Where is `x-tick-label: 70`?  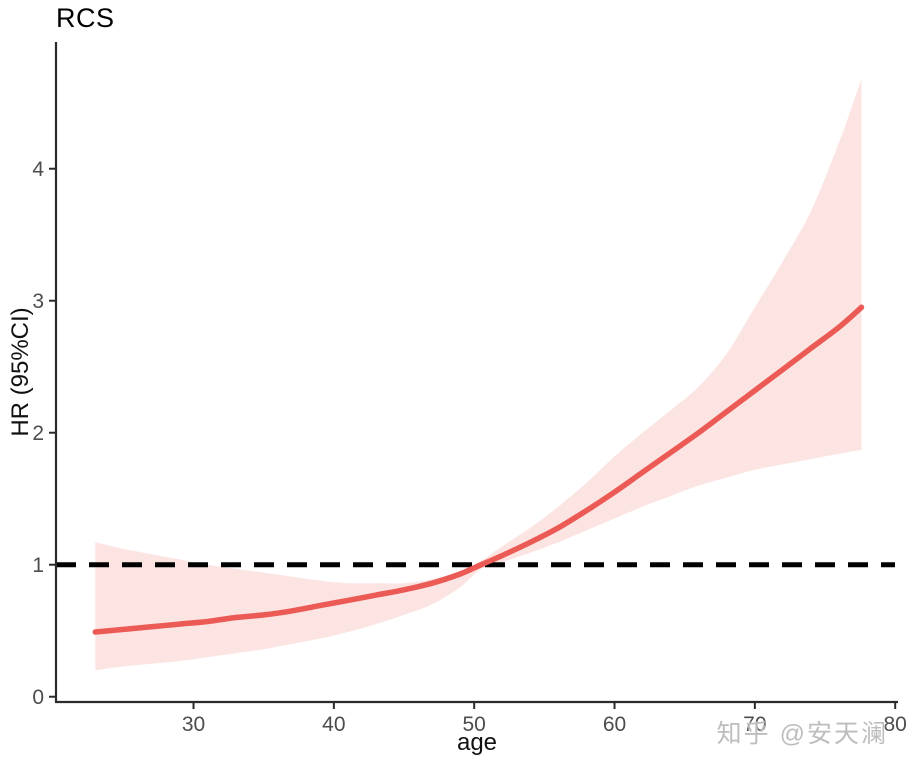 x-tick-label: 70 is located at coordinates (754, 724).